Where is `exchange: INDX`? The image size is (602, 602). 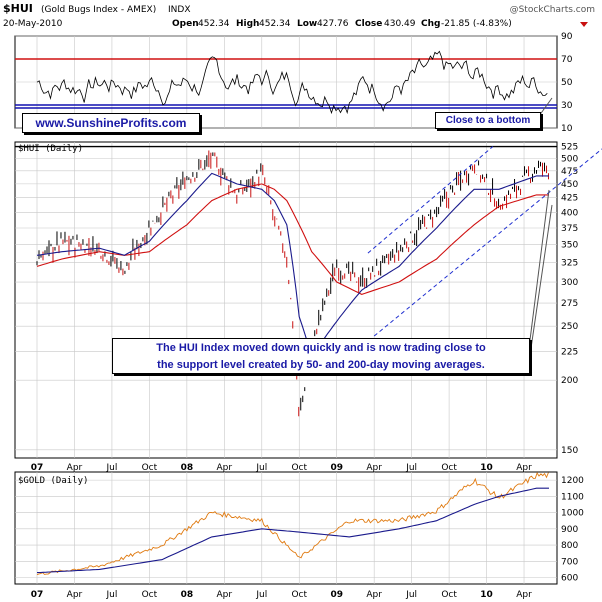 exchange: INDX is located at coordinates (179, 10).